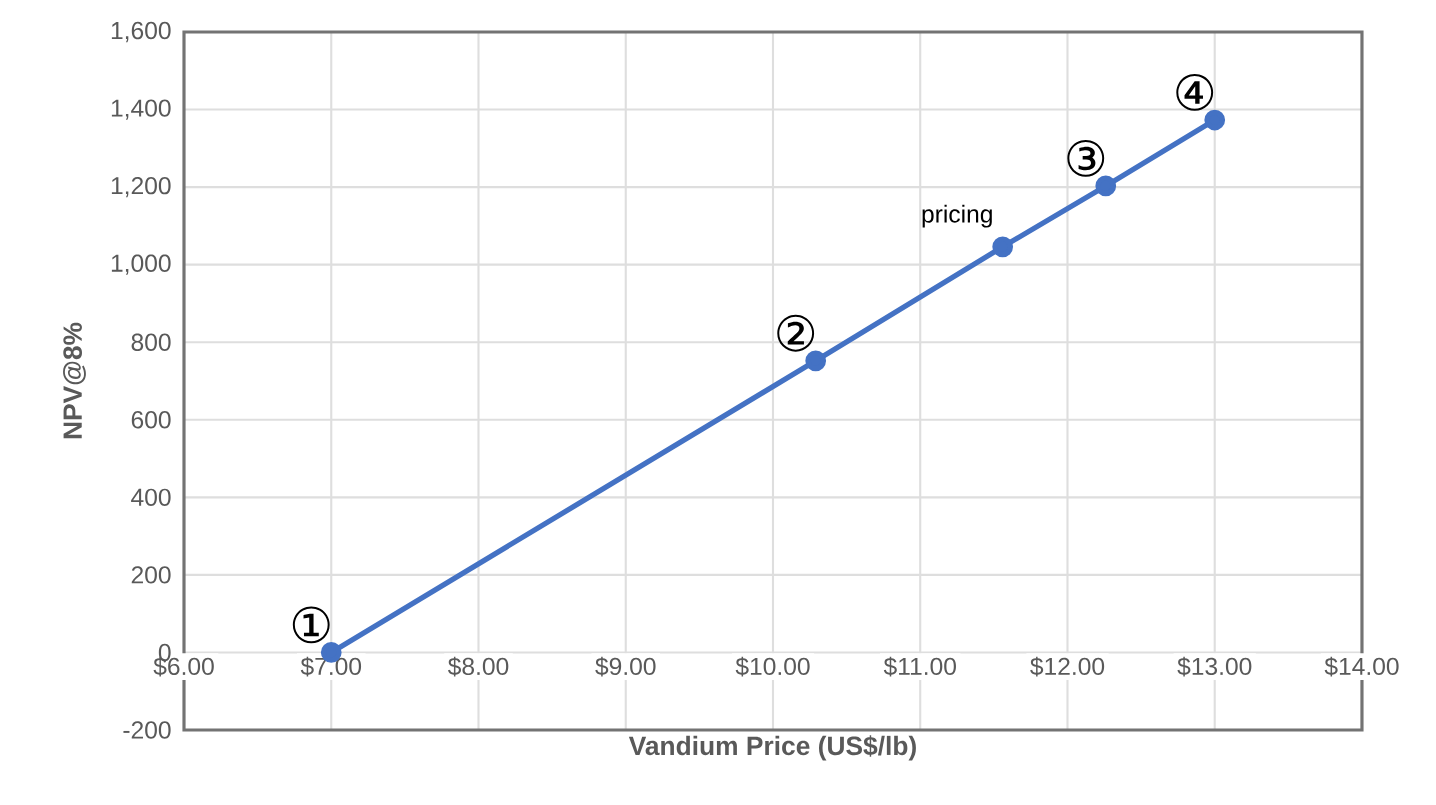 This screenshot has height=805, width=1436. What do you see at coordinates (919, 666) in the screenshot?
I see `x-tick-label: $11.00` at bounding box center [919, 666].